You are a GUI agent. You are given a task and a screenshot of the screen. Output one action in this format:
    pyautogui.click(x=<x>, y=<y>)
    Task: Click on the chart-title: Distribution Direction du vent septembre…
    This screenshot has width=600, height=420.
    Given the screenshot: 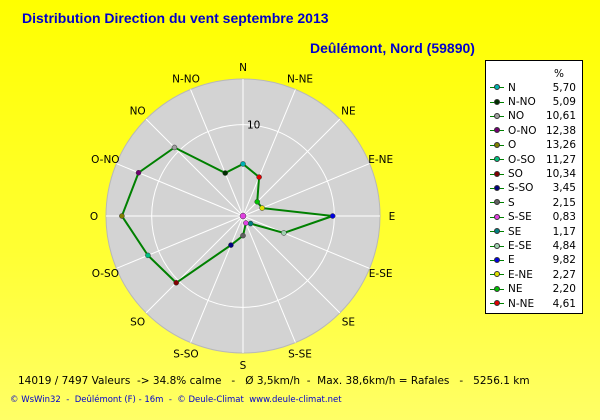 What is the action you would take?
    pyautogui.click(x=175, y=18)
    